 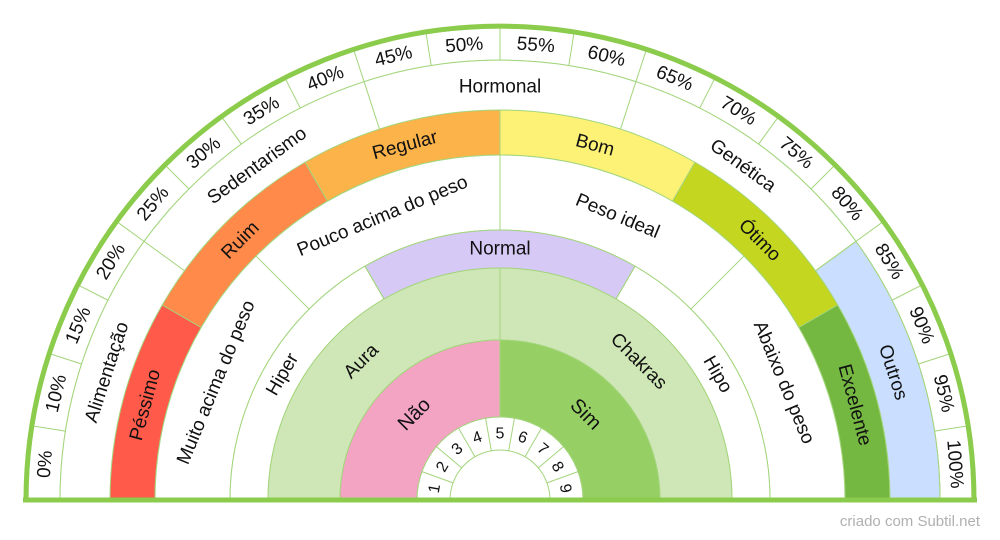 What do you see at coordinates (435, 489) in the screenshot?
I see `number-label: 1` at bounding box center [435, 489].